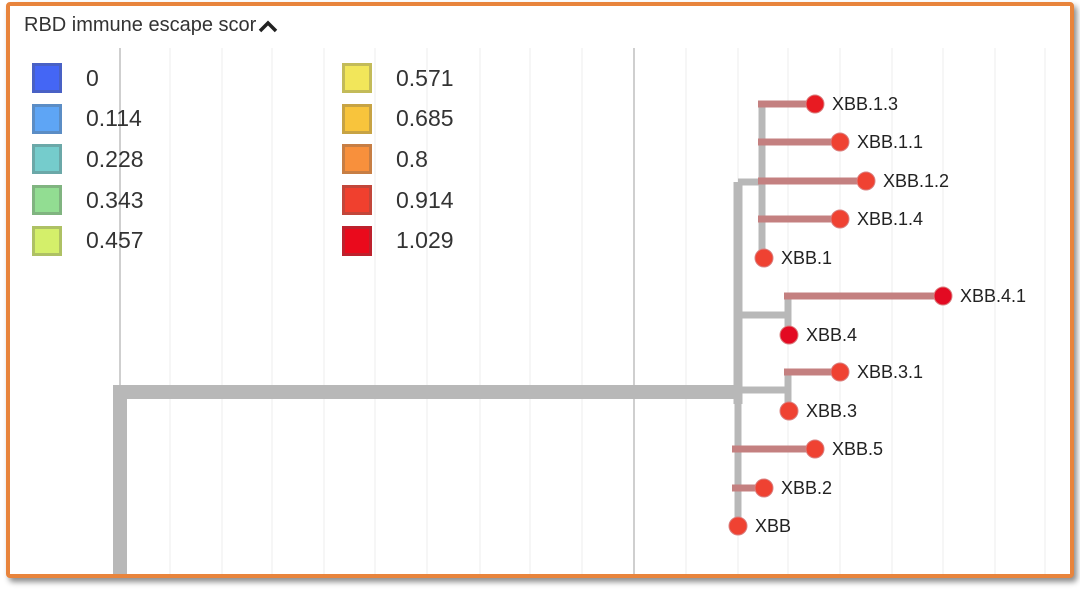 This screenshot has height=592, width=1080. What do you see at coordinates (425, 199) in the screenshot?
I see `legend-label: 0.914` at bounding box center [425, 199].